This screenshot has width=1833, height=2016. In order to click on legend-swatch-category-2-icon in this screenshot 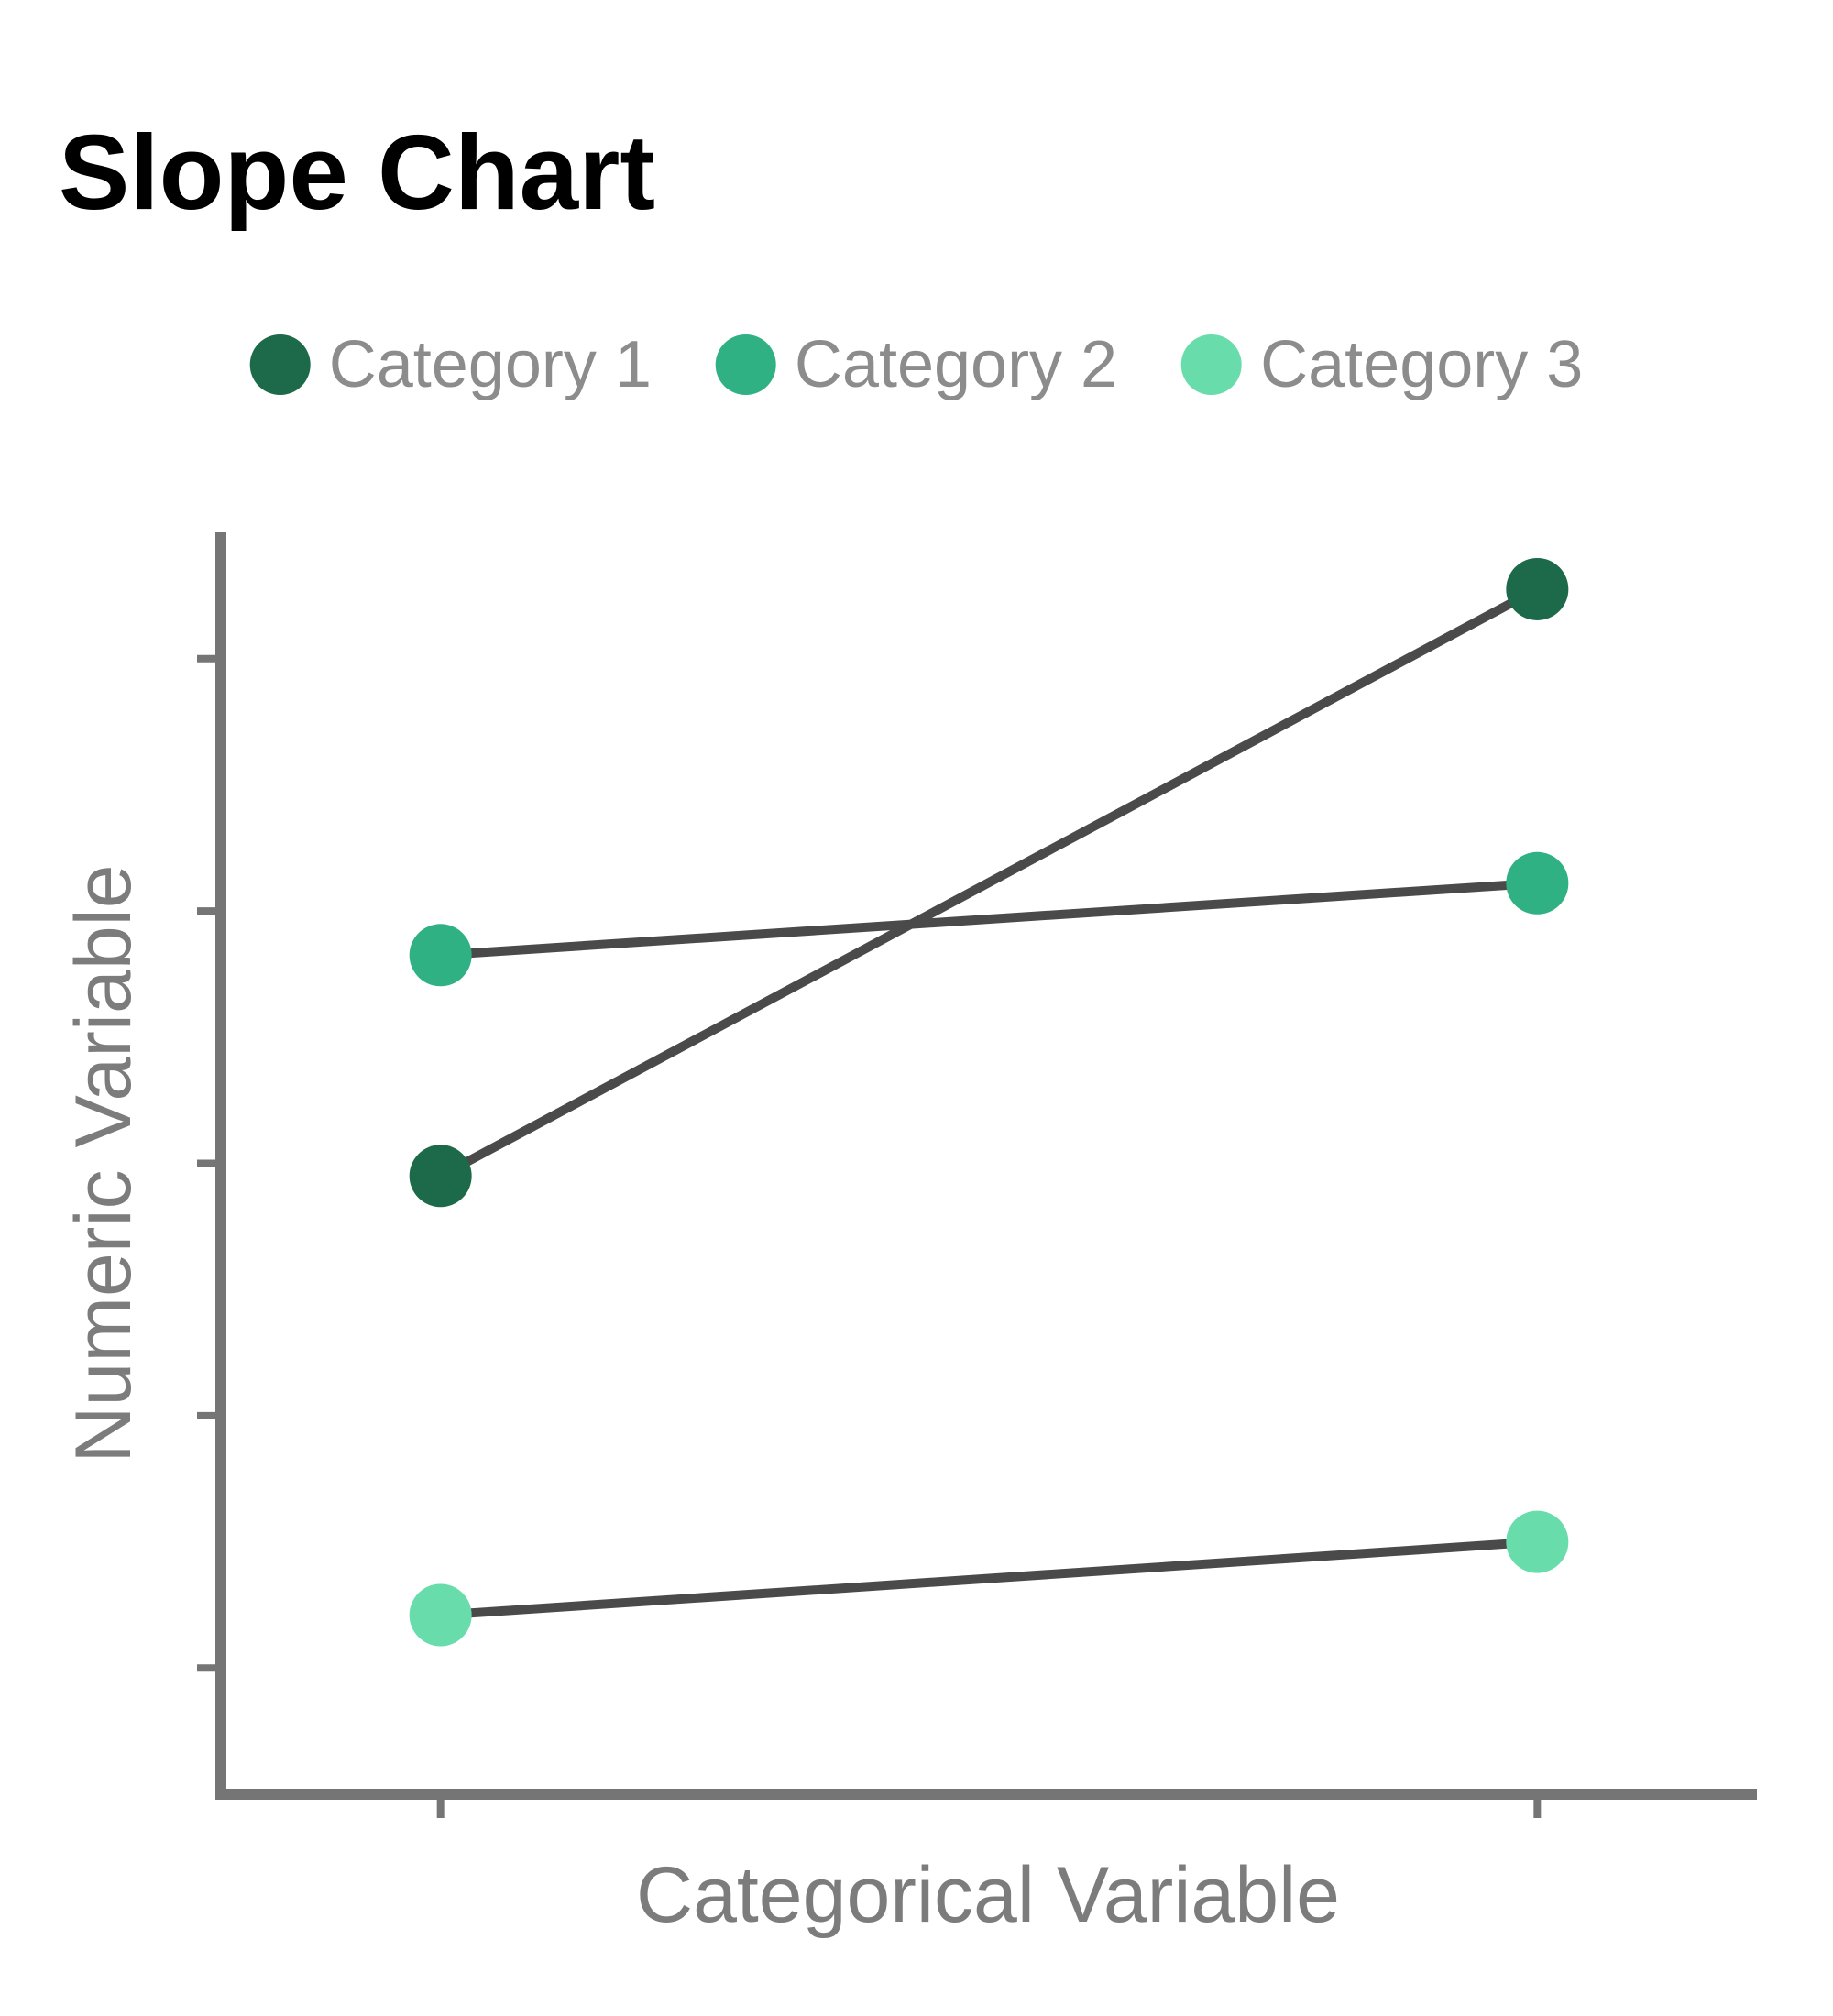, I will do `click(745, 364)`.